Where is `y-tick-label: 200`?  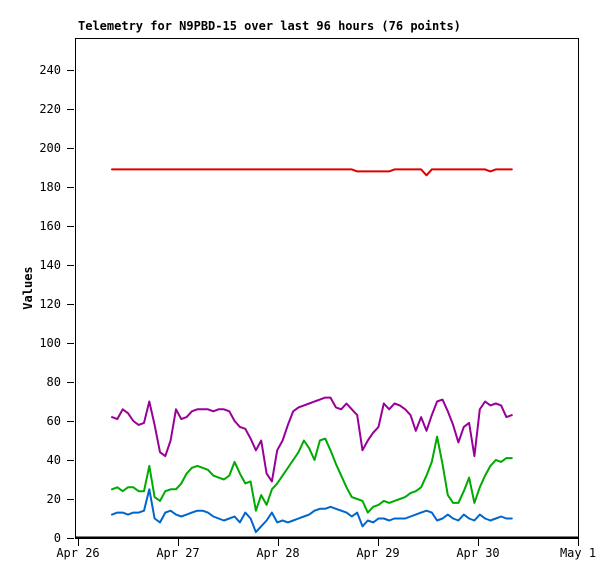 y-tick-label: 200 is located at coordinates (50, 148).